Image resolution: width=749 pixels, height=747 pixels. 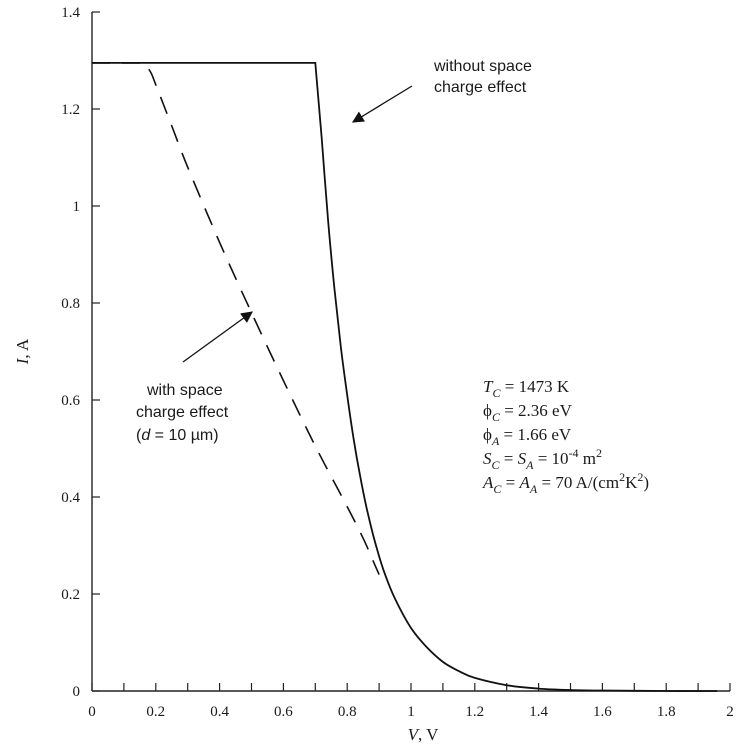 What do you see at coordinates (602, 712) in the screenshot?
I see `x-tick-label: 1.6` at bounding box center [602, 712].